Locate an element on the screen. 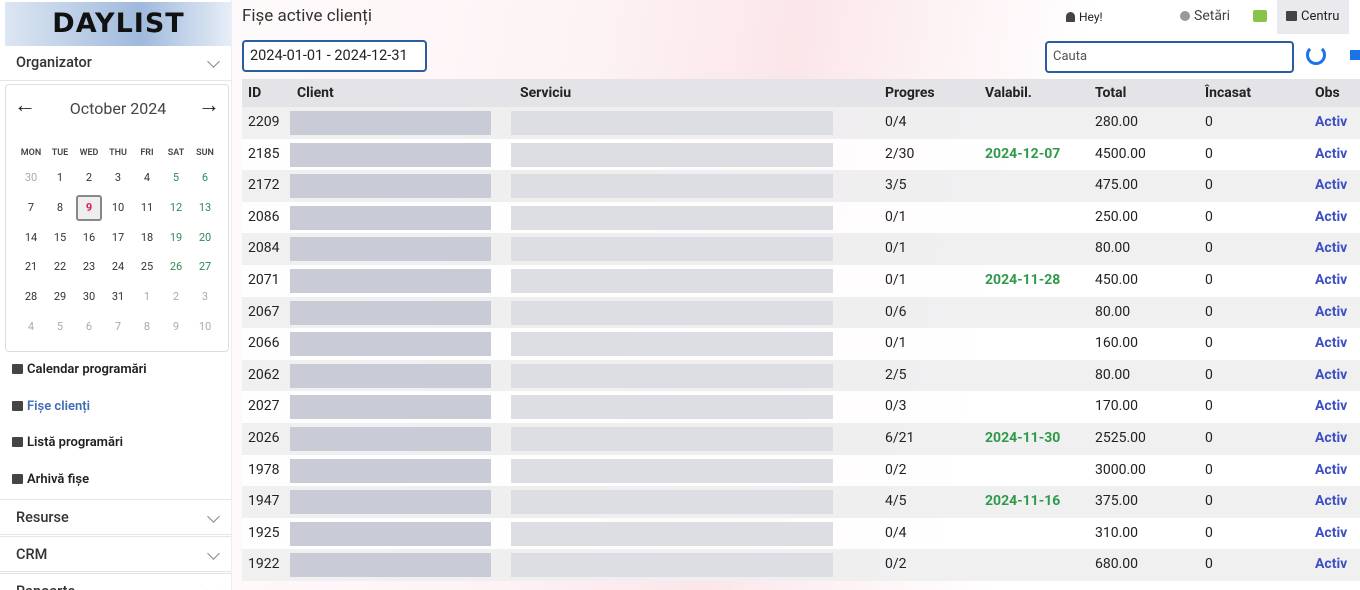  center-button: Centru is located at coordinates (1313, 17).